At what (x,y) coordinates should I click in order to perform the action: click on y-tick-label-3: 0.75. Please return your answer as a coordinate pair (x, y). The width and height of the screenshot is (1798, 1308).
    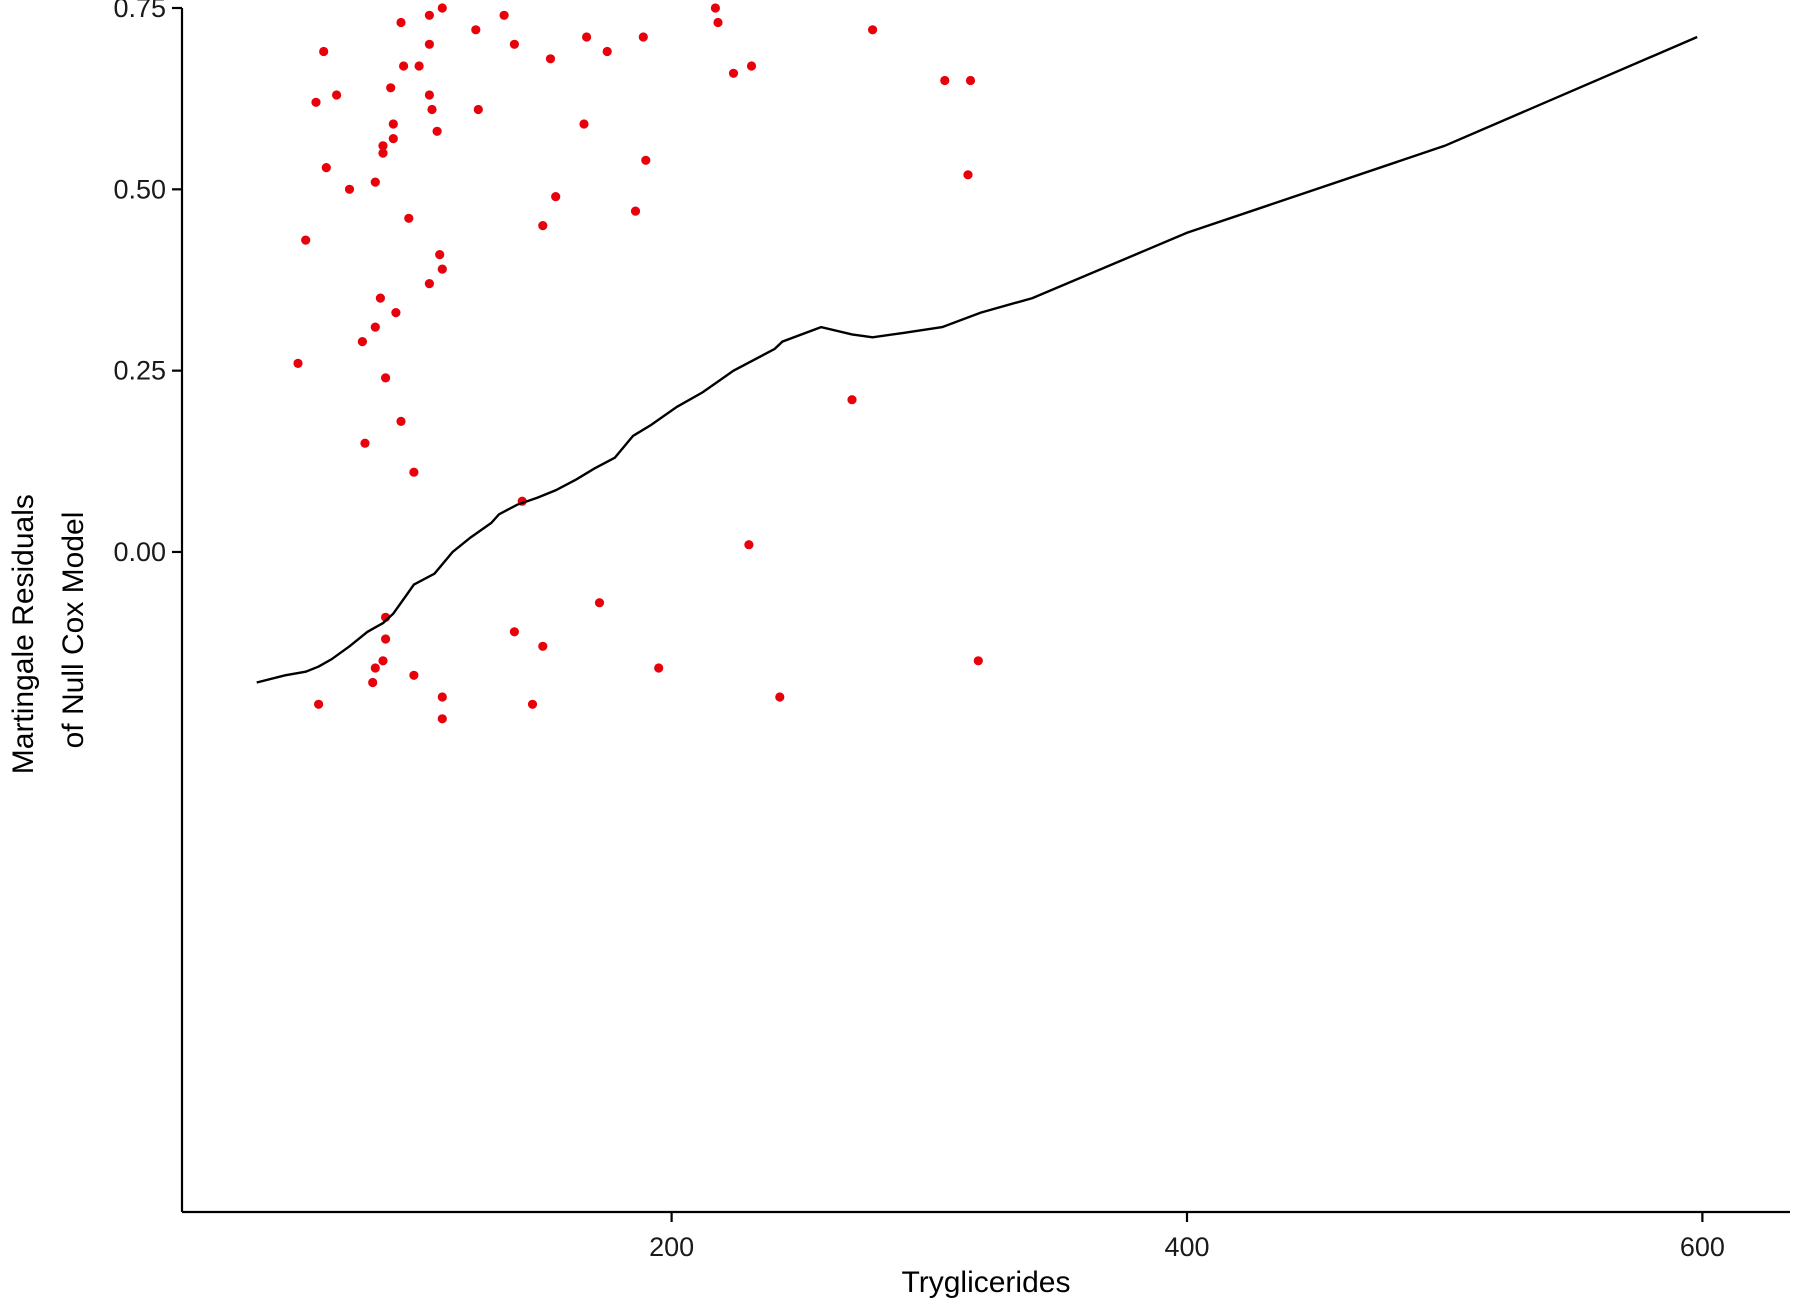
    Looking at the image, I should click on (139, 11).